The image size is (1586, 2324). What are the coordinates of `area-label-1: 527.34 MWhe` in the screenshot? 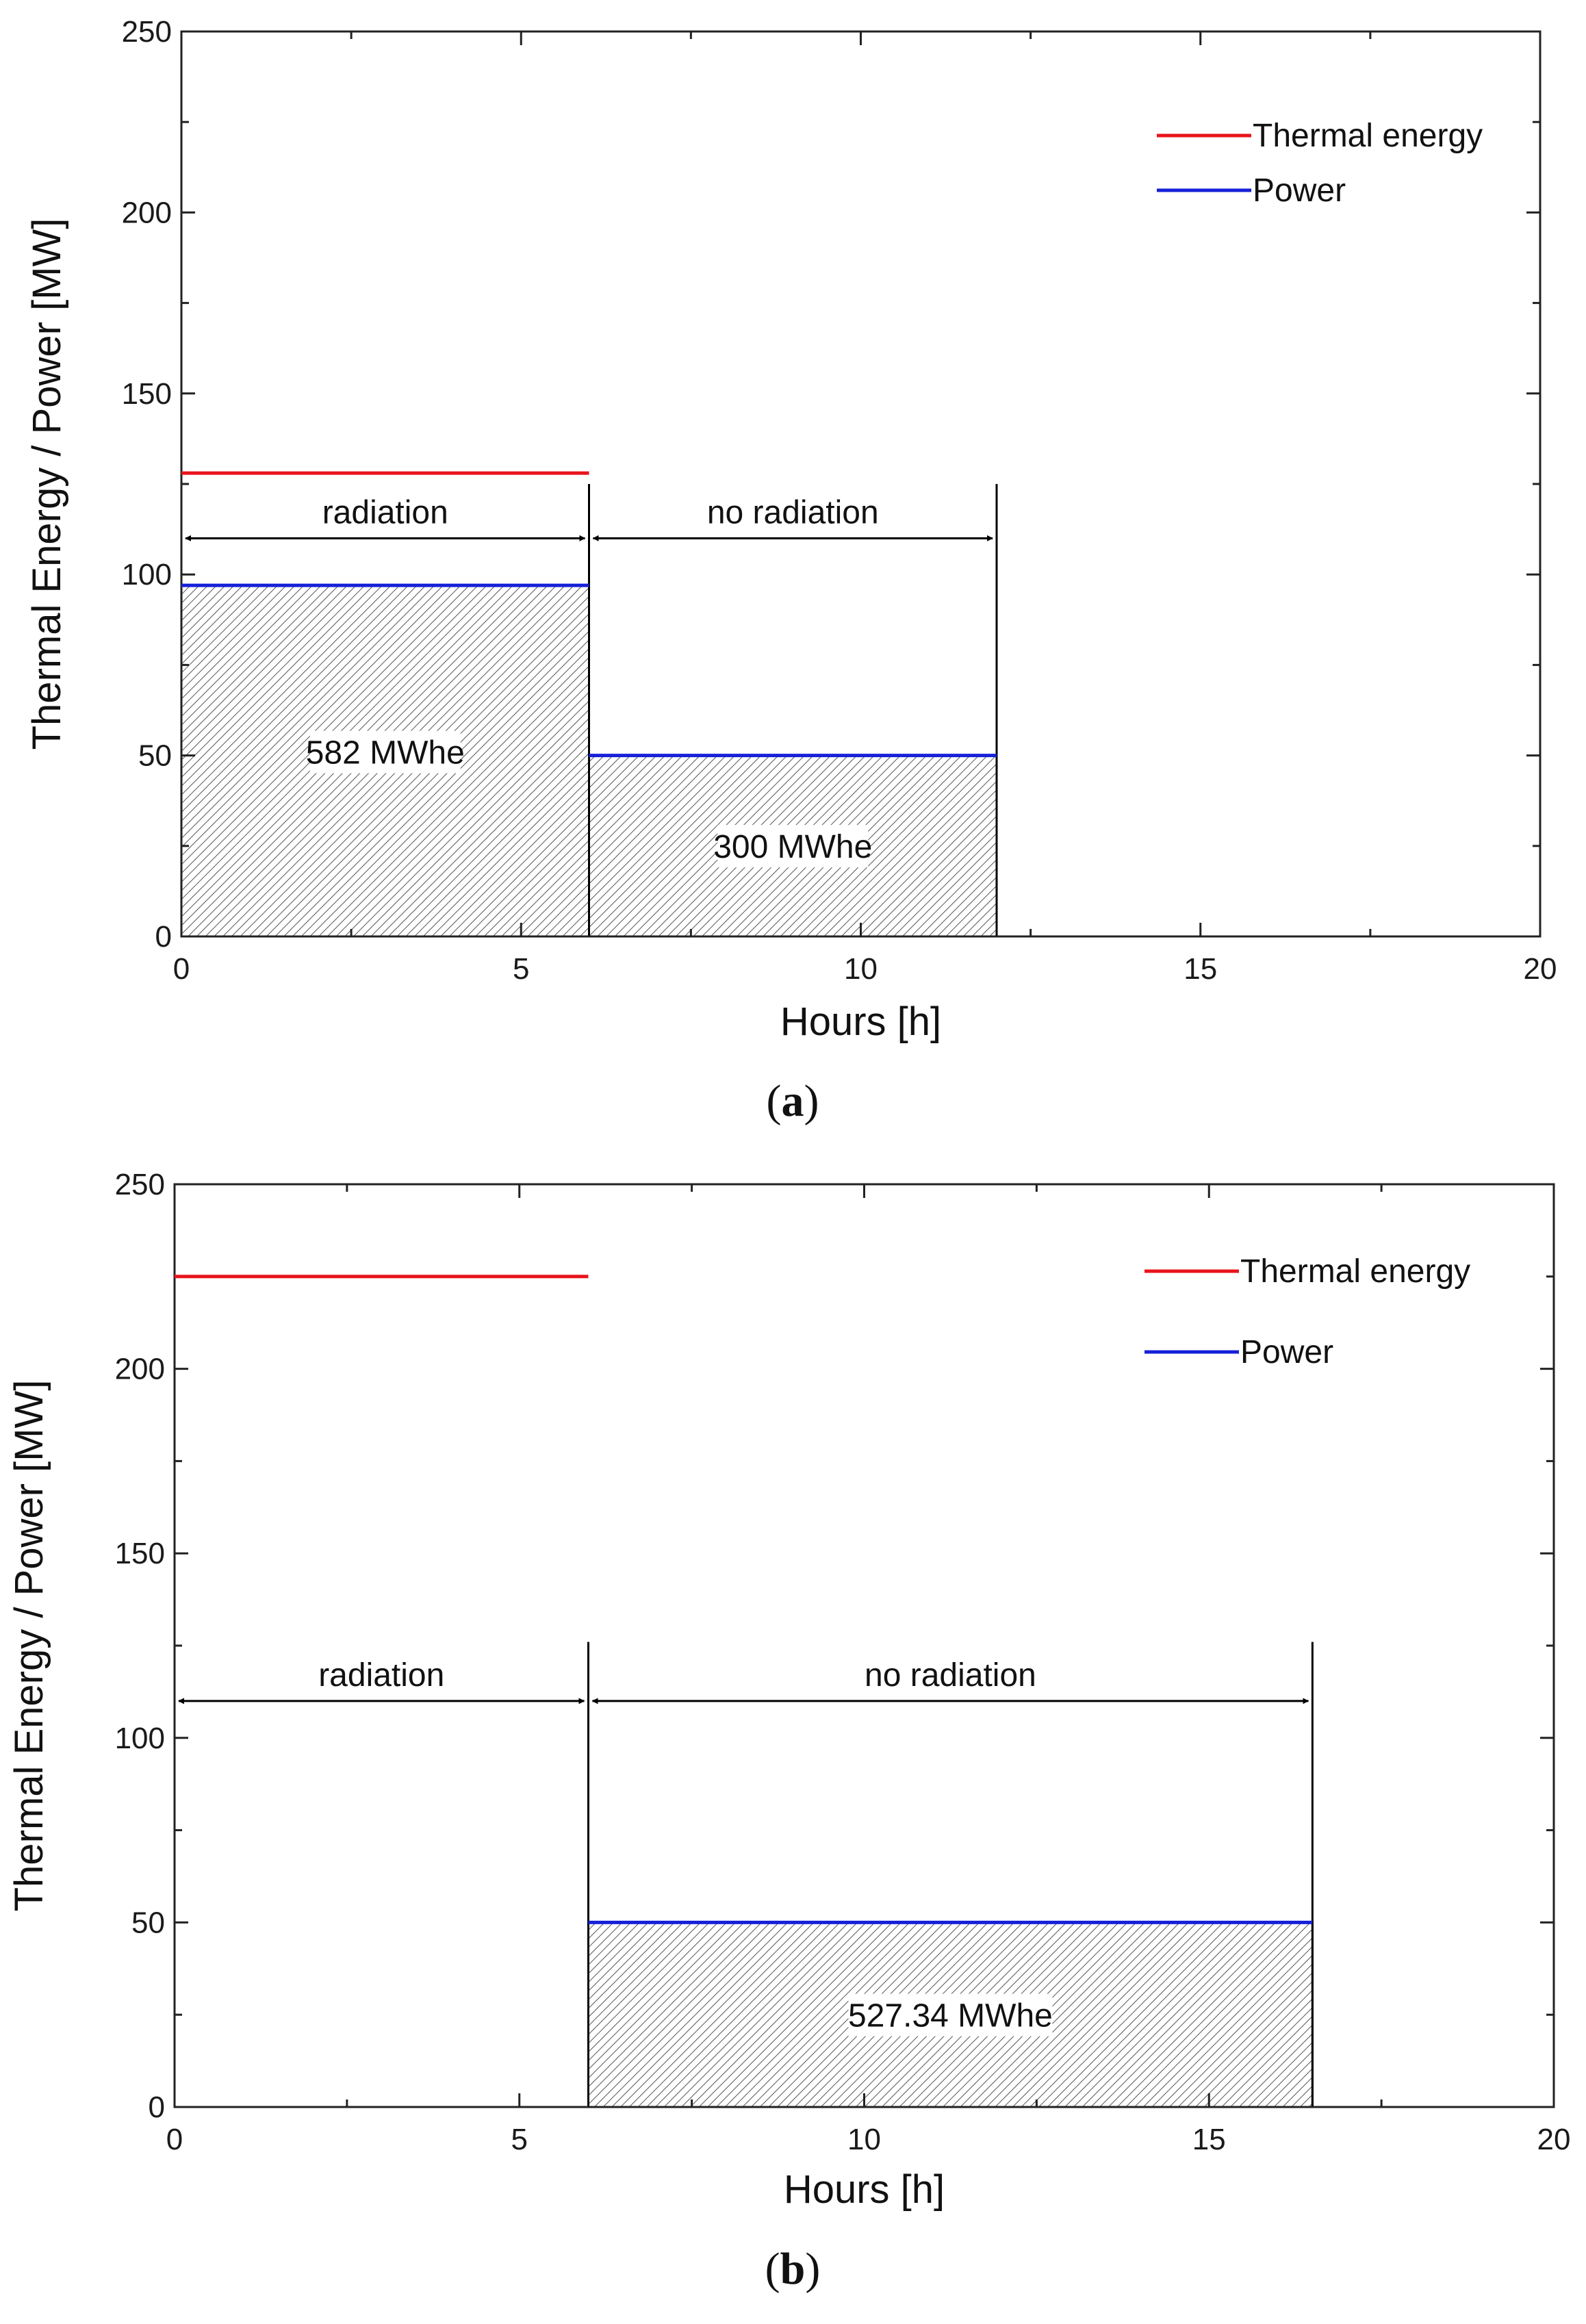 It's located at (950, 2016).